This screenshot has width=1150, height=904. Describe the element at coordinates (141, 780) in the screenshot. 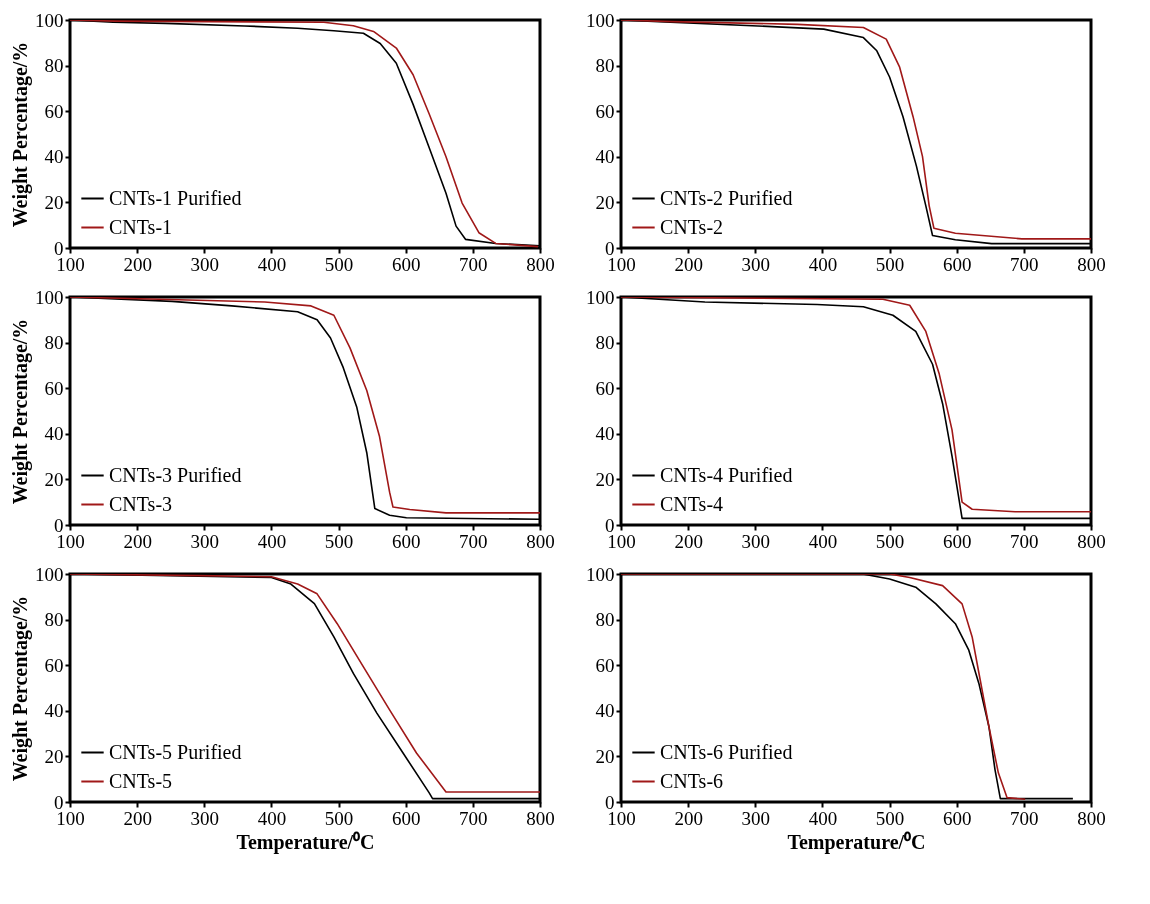

I see `legend-label: CNTs-5` at that location.